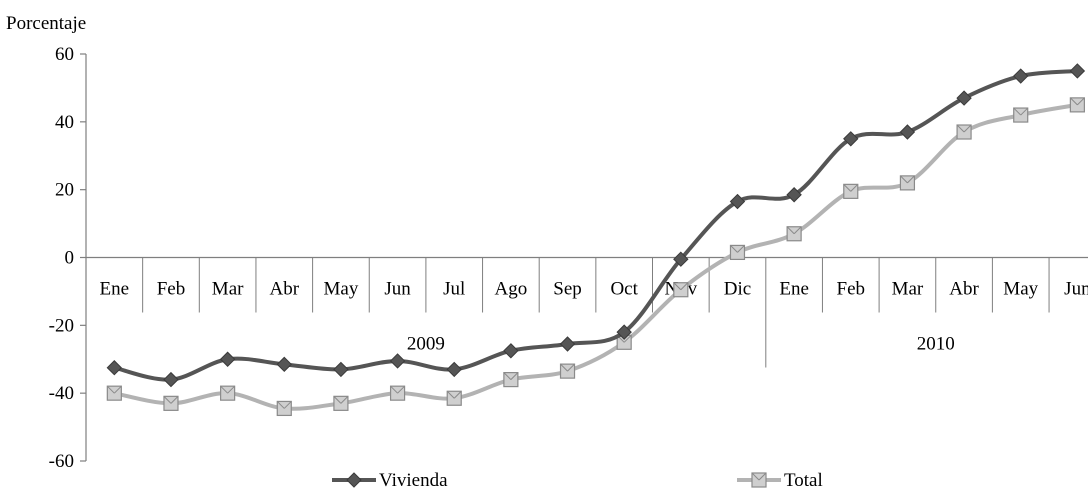 The height and width of the screenshot is (491, 1088). I want to click on x-tick-label: Dic, so click(737, 289).